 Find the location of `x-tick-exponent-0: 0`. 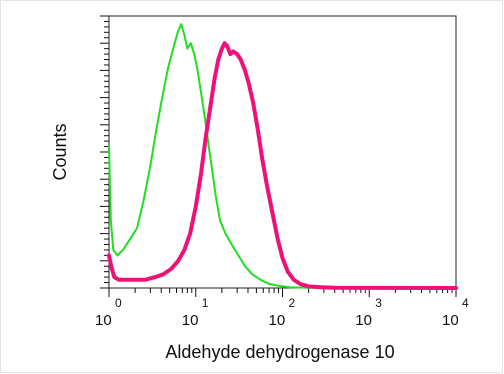

x-tick-exponent-0: 0 is located at coordinates (118, 303).